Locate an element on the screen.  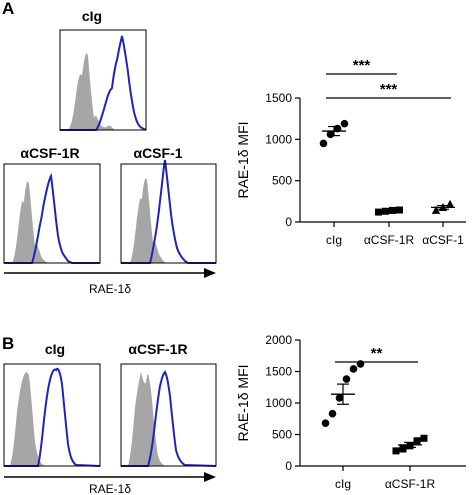
histogram-title-a-acsf1r: αCSF-1R is located at coordinates (49, 153).